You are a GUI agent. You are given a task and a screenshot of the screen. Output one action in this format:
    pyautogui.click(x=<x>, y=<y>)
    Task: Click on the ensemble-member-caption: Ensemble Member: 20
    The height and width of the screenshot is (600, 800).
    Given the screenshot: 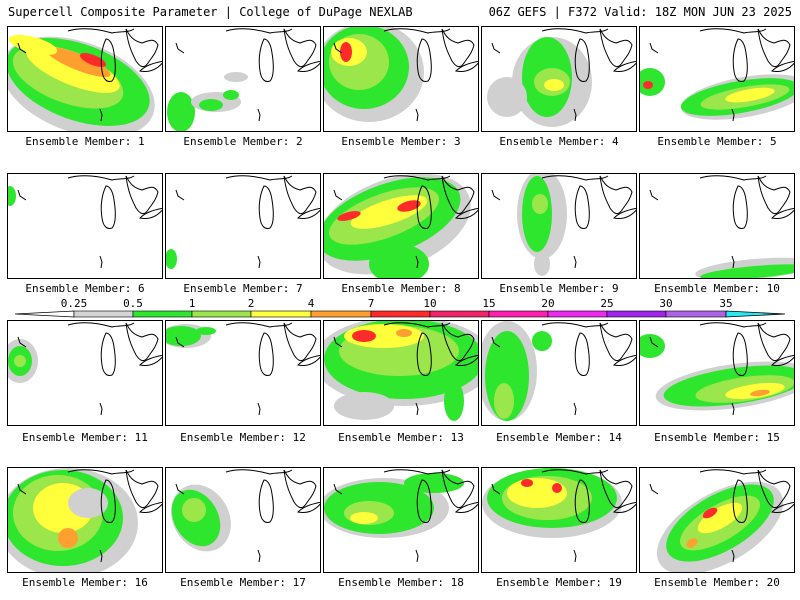 What is the action you would take?
    pyautogui.click(x=717, y=582)
    